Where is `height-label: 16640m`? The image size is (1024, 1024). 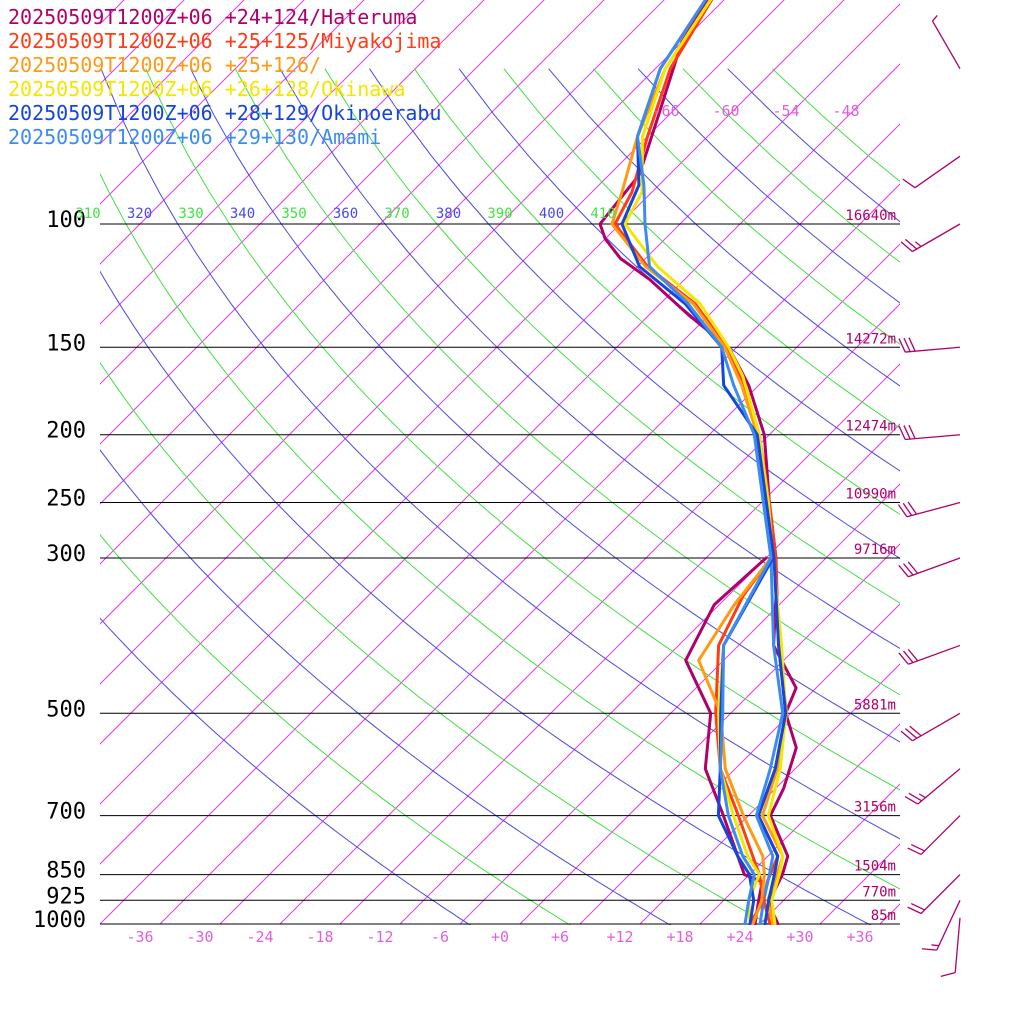
height-label: 16640m is located at coordinates (870, 216).